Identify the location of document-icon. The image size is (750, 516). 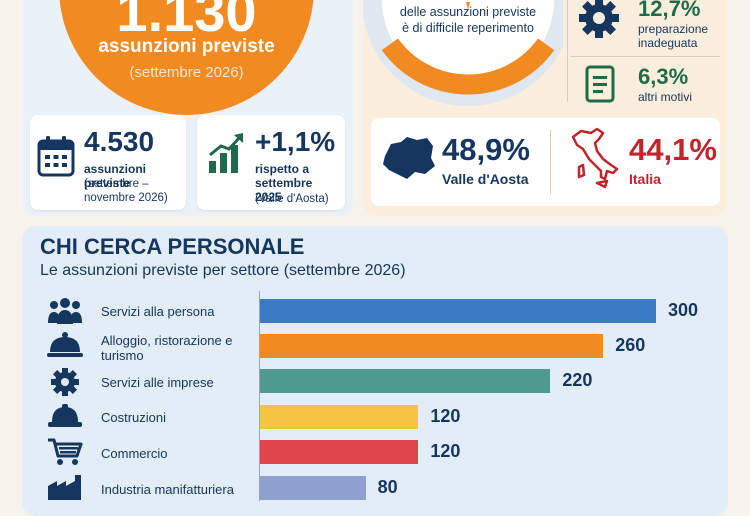
(600, 84).